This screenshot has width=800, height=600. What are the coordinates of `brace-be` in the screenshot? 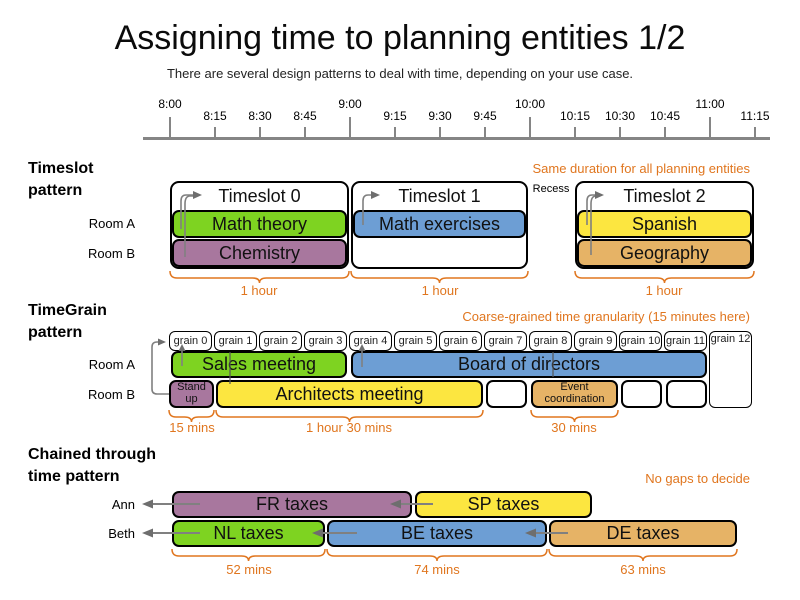 It's located at (437, 555).